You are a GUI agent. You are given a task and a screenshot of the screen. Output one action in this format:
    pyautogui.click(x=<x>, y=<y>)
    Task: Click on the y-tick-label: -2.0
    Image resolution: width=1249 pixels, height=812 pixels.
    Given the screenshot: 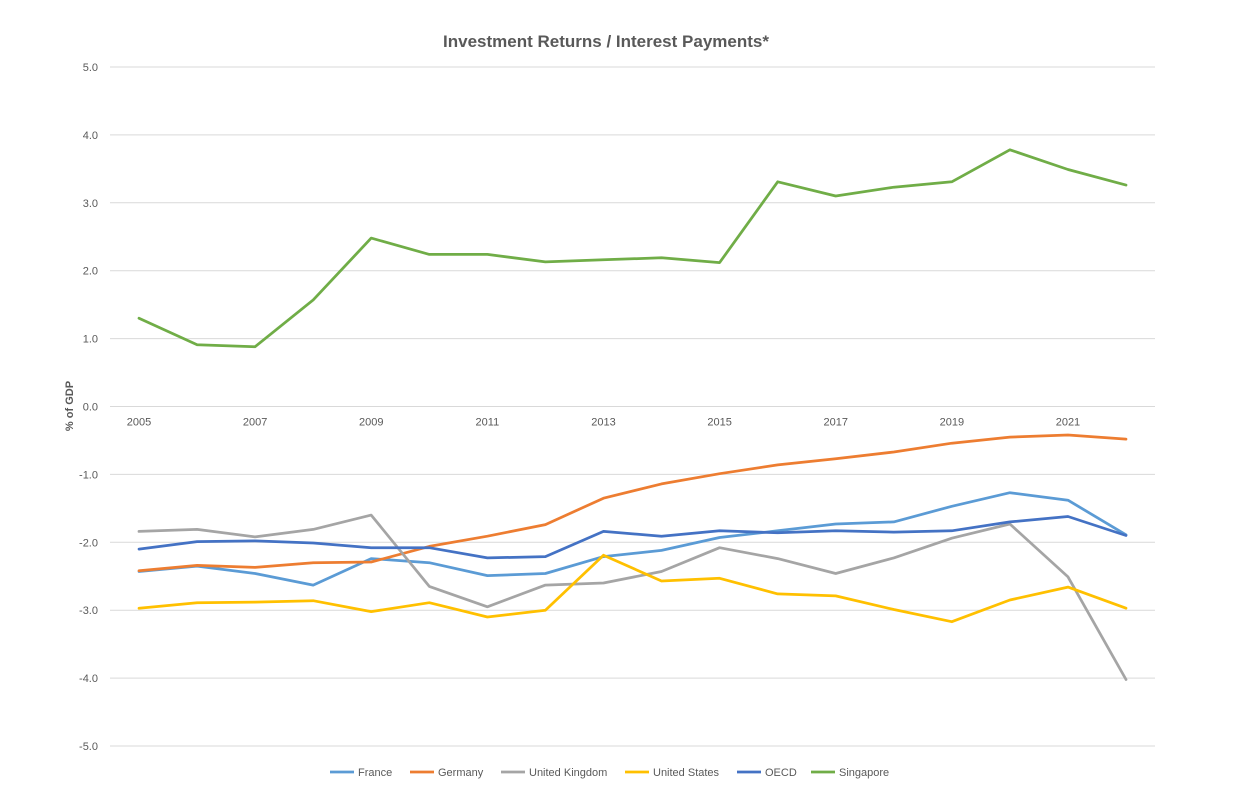 What is the action you would take?
    pyautogui.click(x=88, y=543)
    